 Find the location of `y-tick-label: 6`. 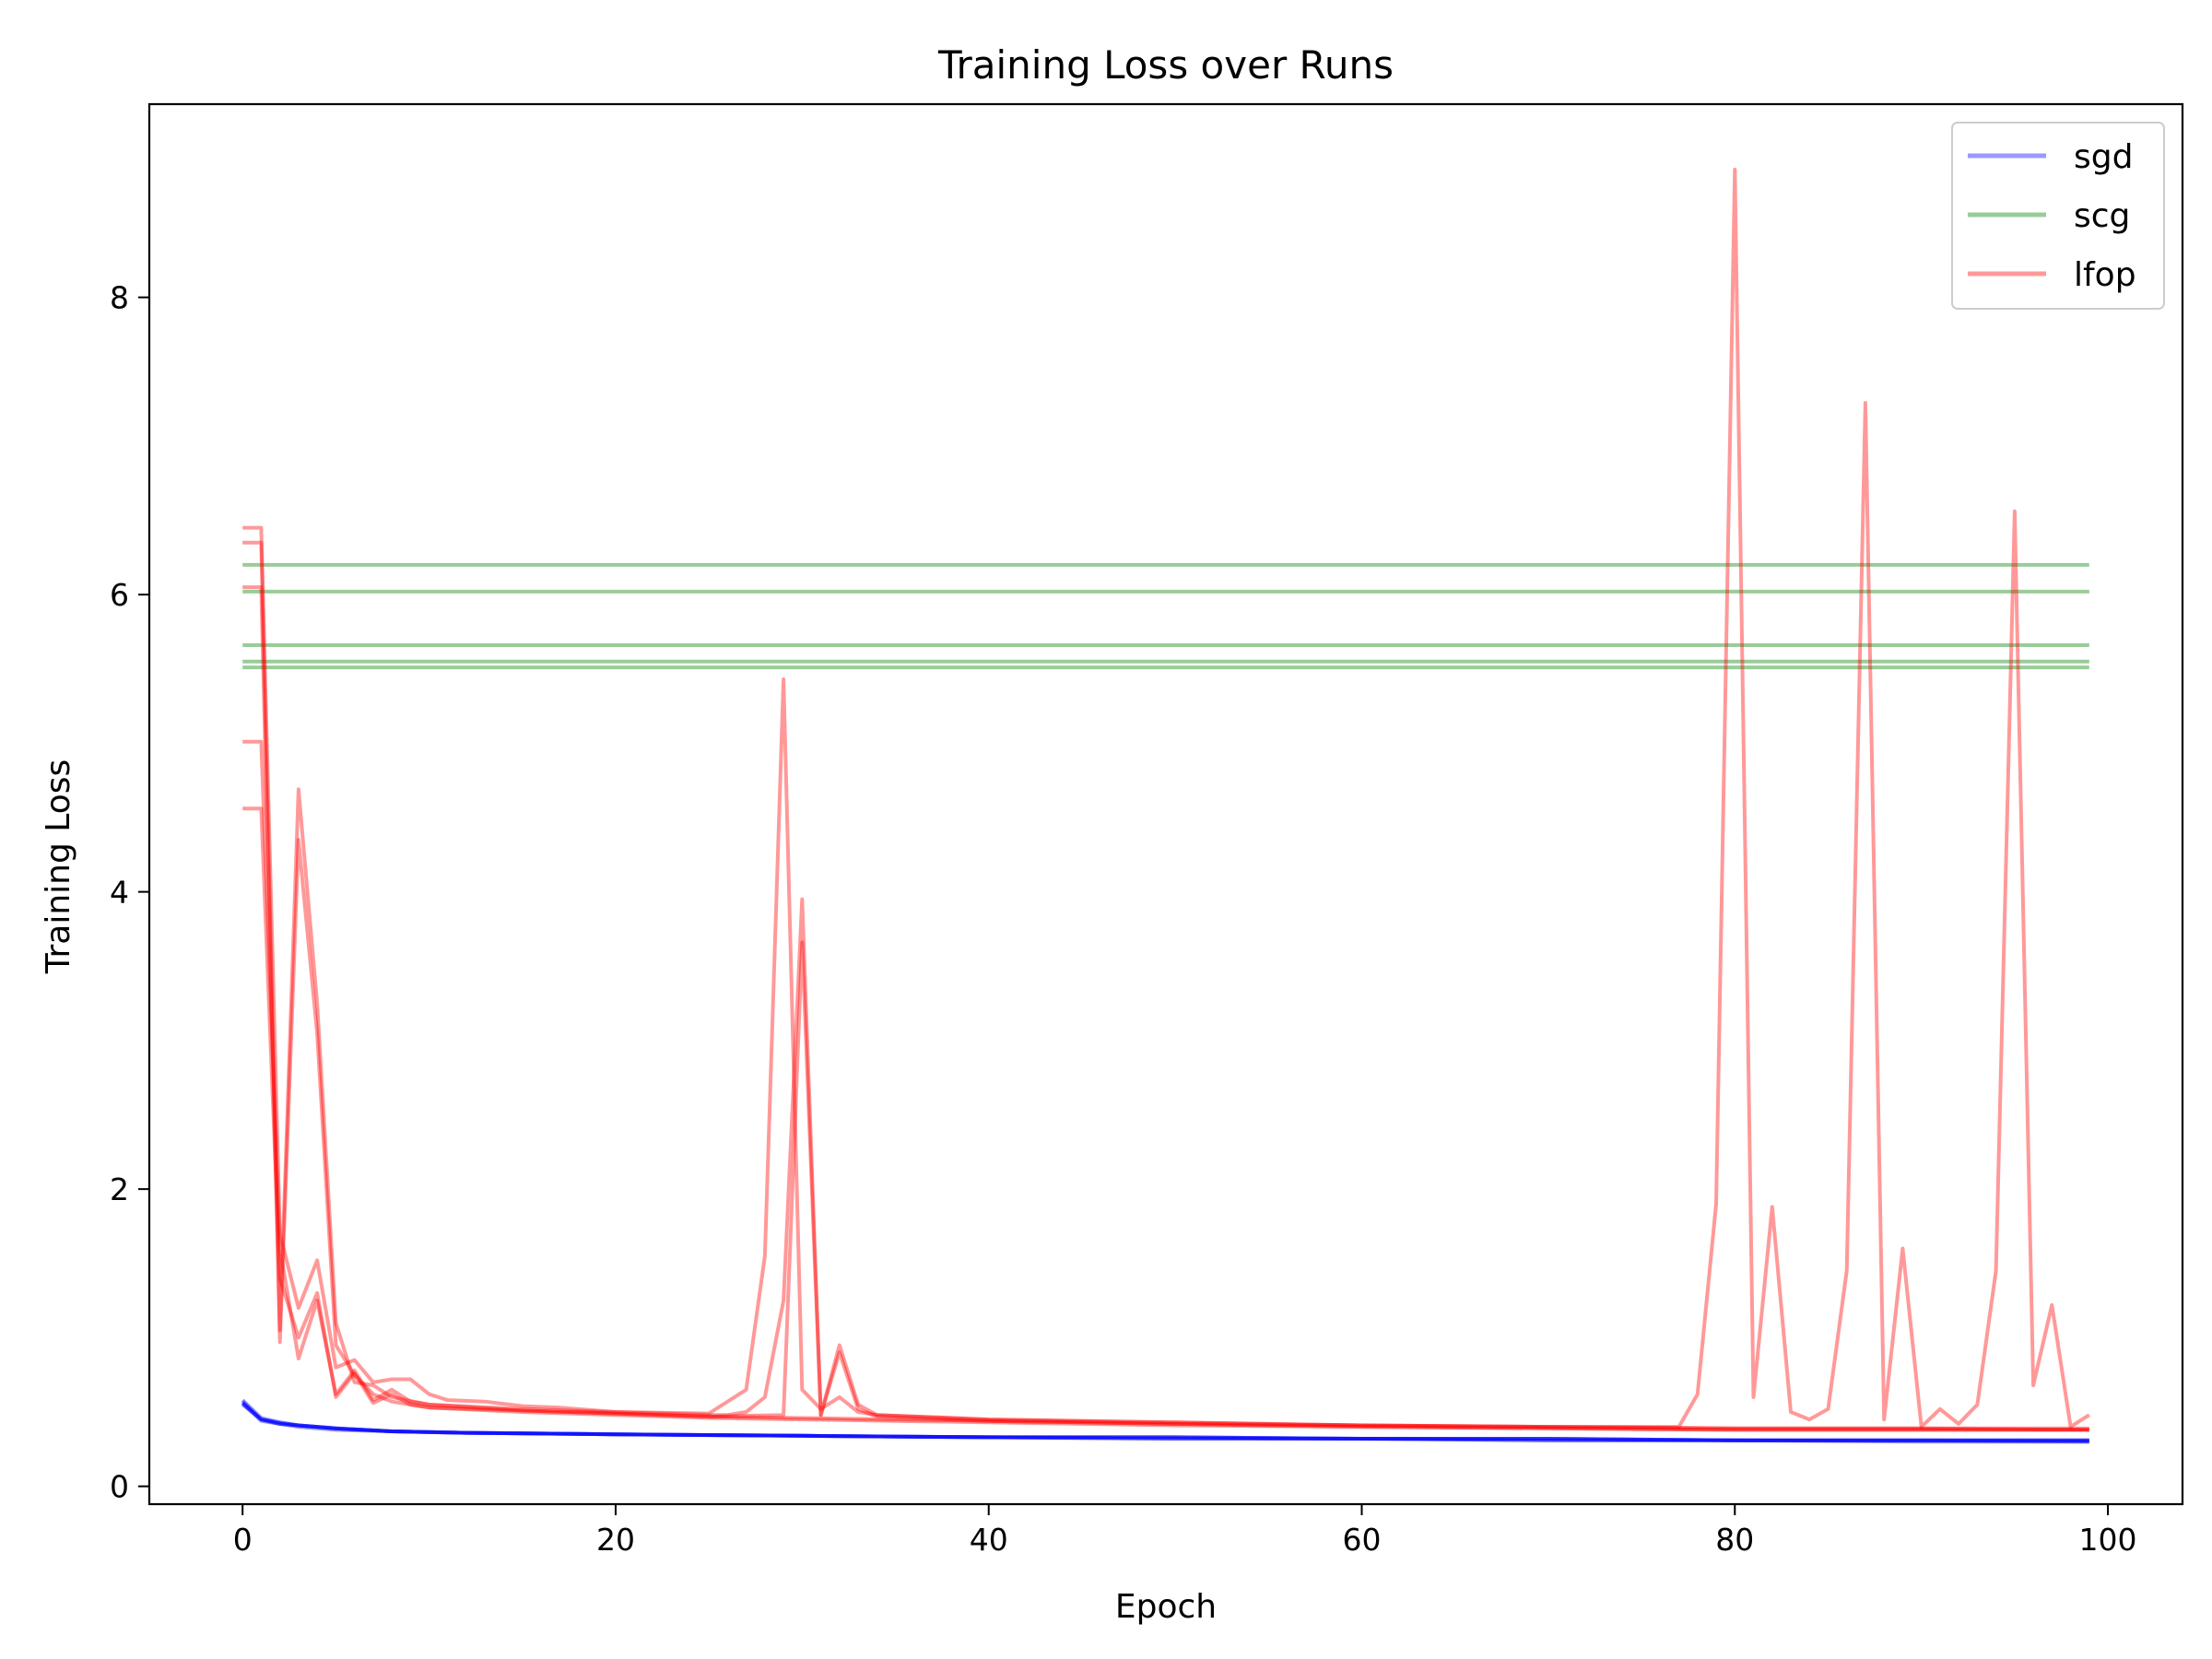

y-tick-label: 6 is located at coordinates (119, 595).